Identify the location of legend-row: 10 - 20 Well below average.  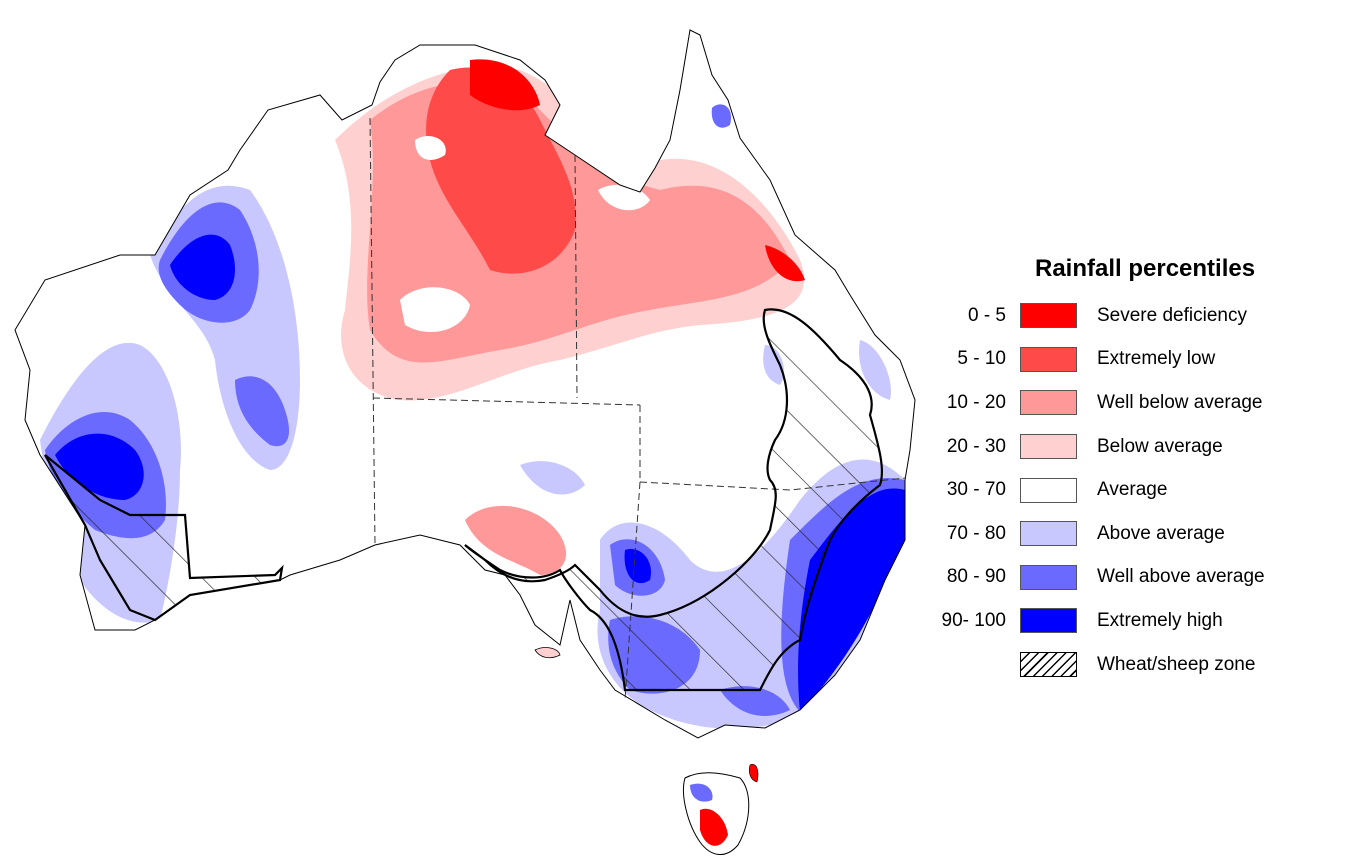
(1130, 403).